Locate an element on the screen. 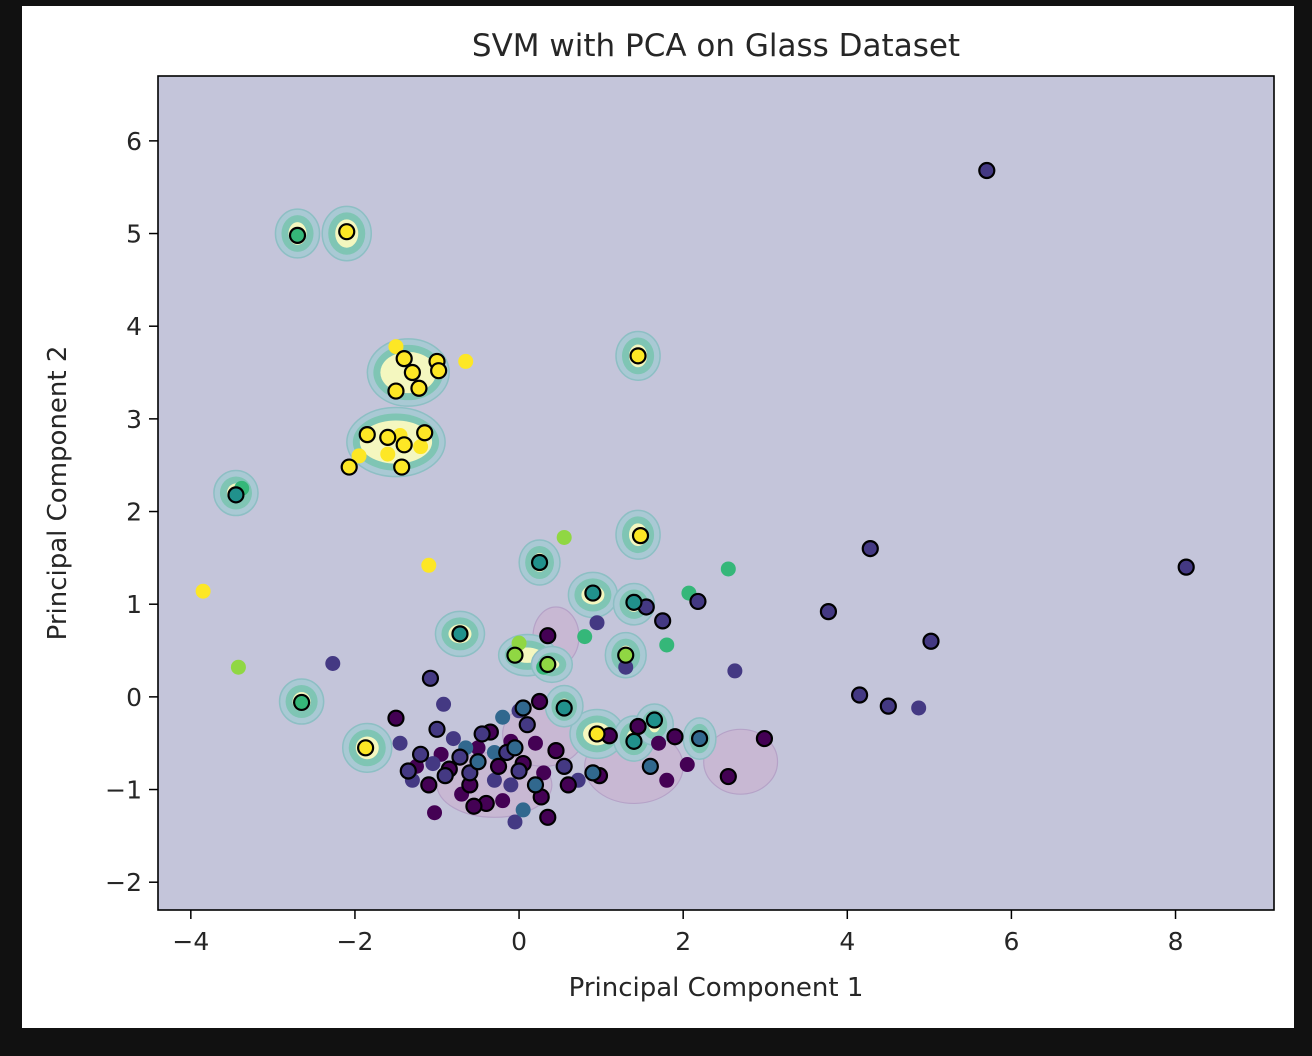  decision-region is located at coordinates (396, 442).